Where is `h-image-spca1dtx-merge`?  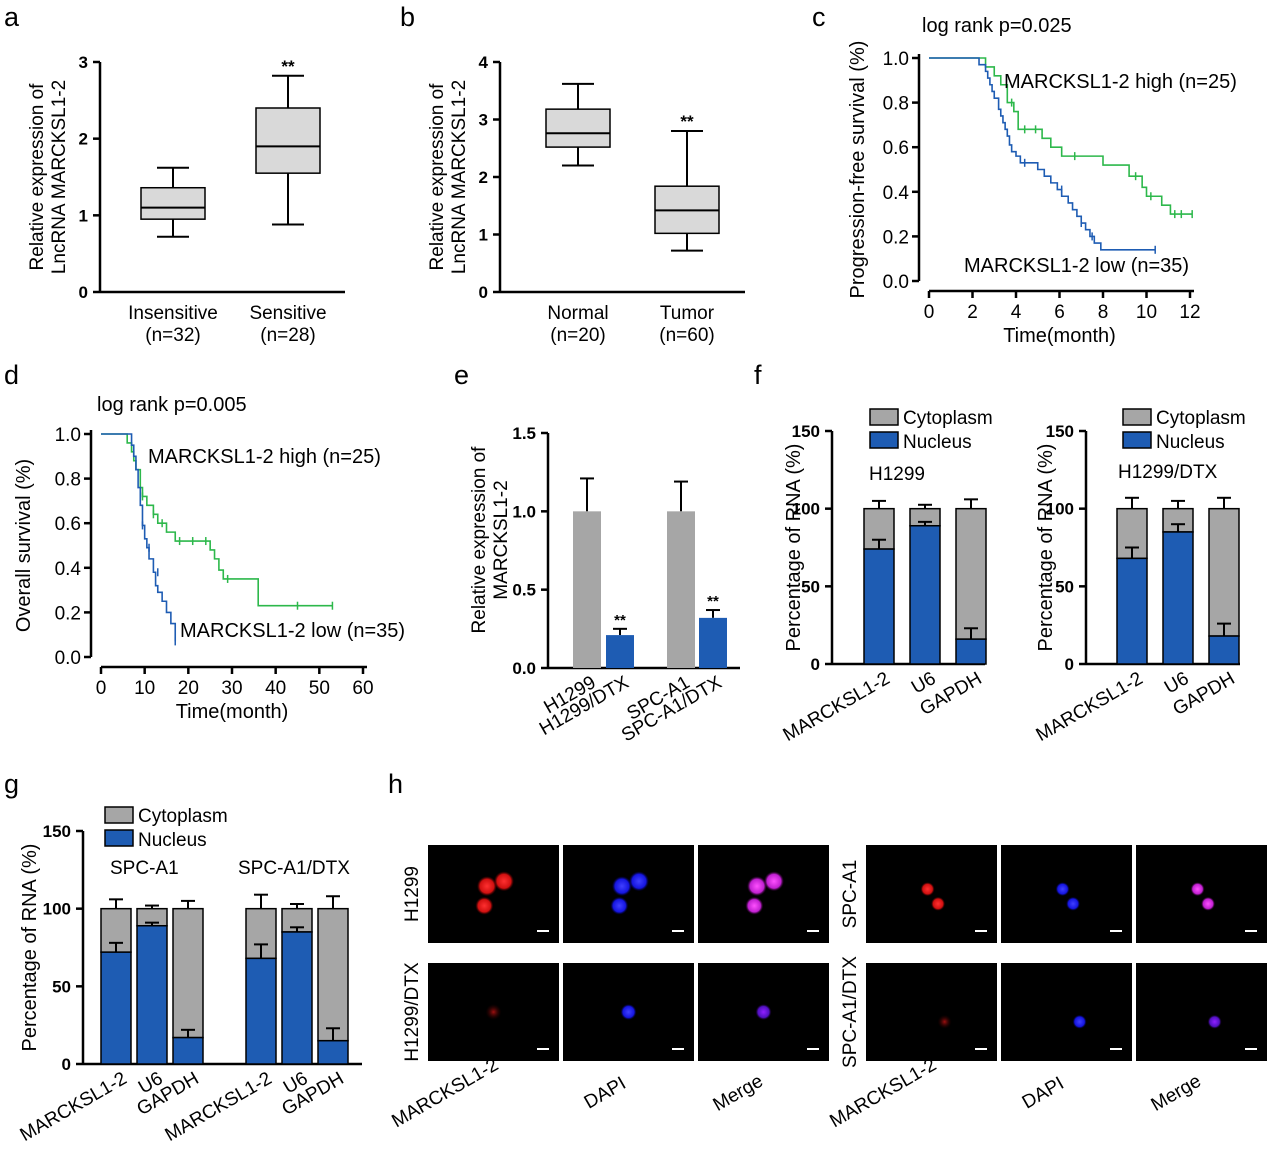 h-image-spca1dtx-merge is located at coordinates (1201, 1012).